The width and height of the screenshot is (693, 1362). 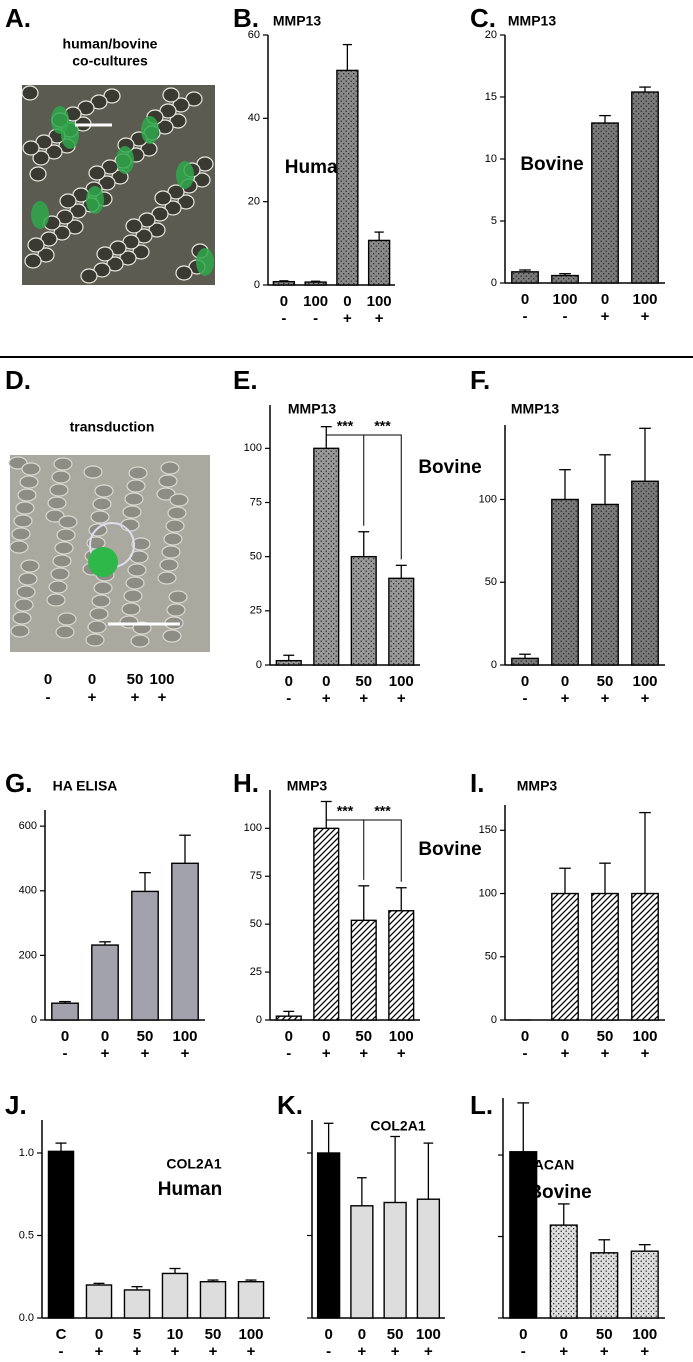 I want to click on category-label: C, so click(x=61, y=1334).